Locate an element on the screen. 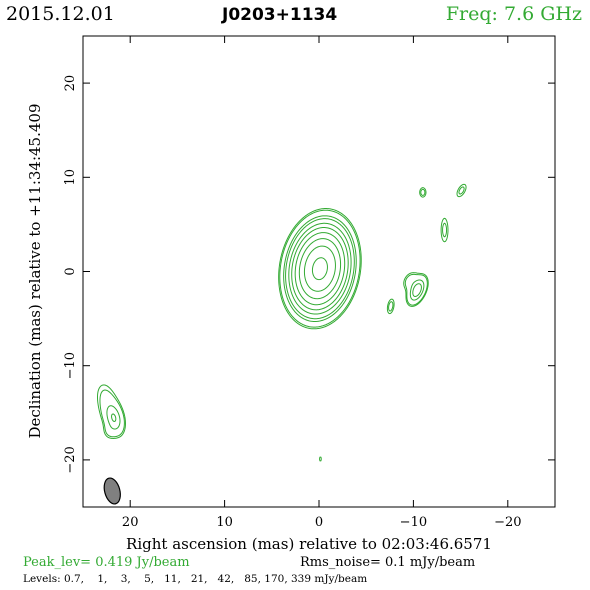 The height and width of the screenshot is (590, 590). x-tick-label: −20 is located at coordinates (507, 522).